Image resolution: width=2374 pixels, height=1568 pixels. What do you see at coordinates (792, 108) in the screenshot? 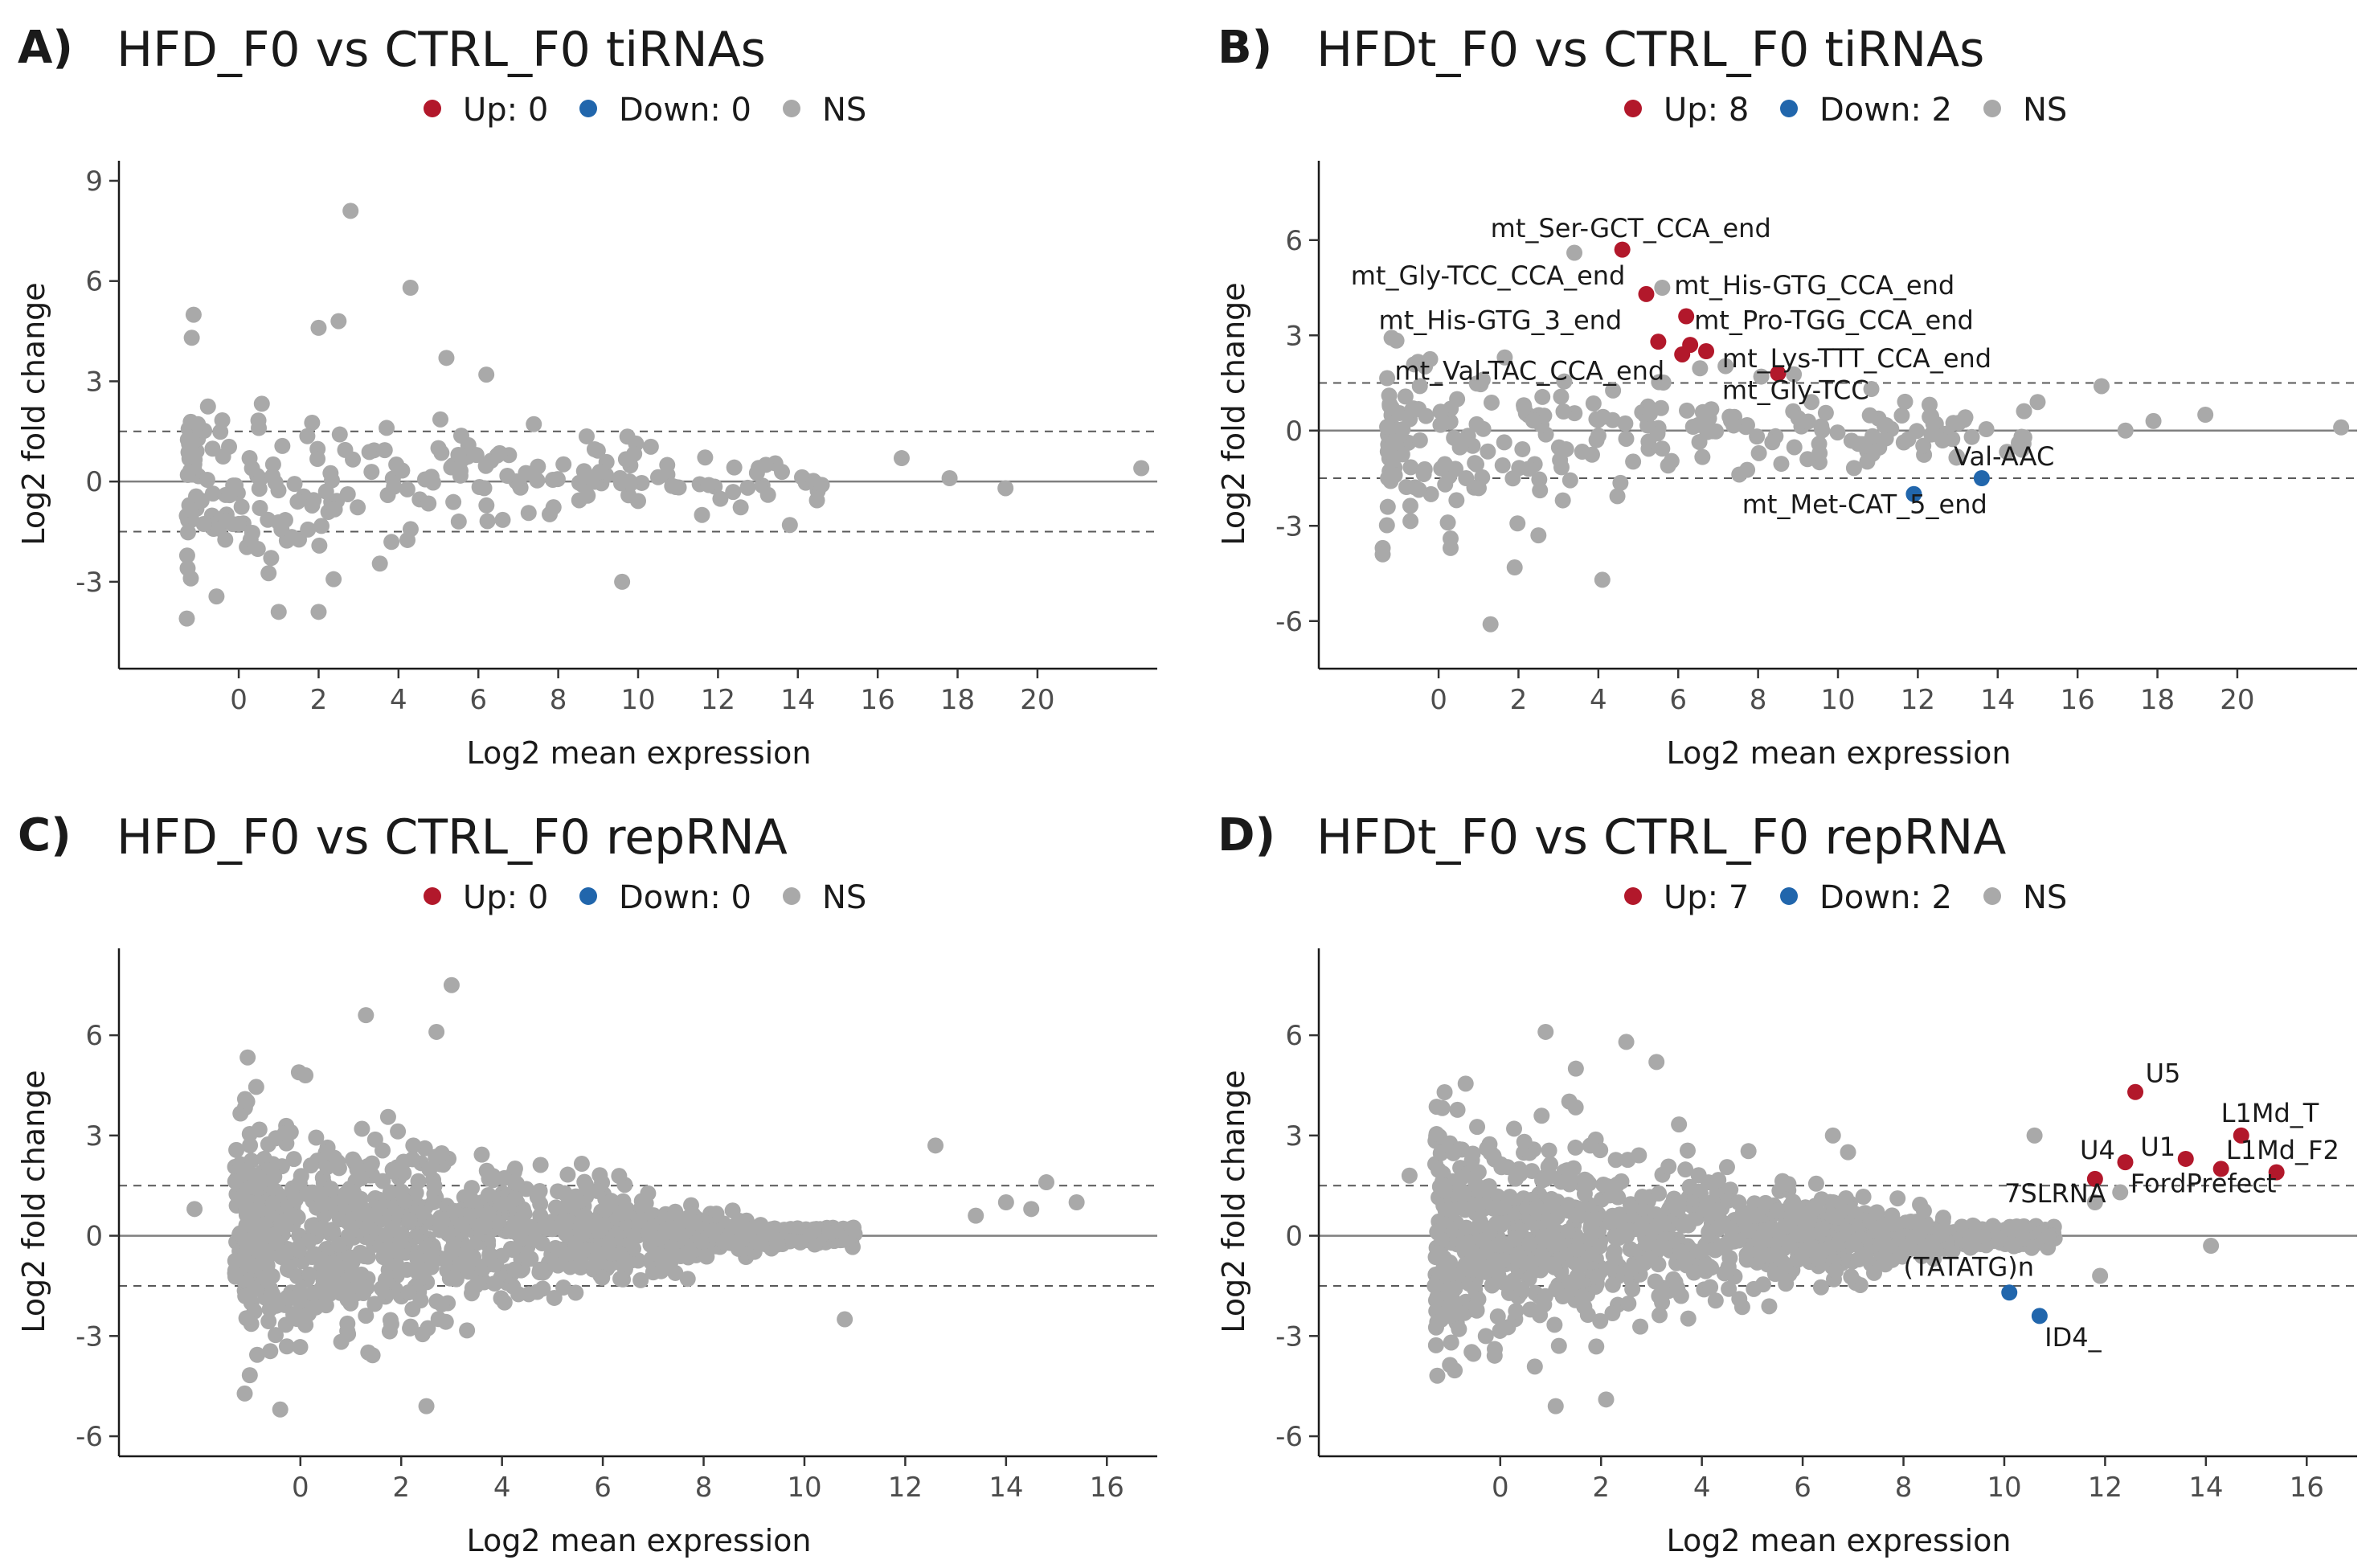
I see `legend-ns-marker` at bounding box center [792, 108].